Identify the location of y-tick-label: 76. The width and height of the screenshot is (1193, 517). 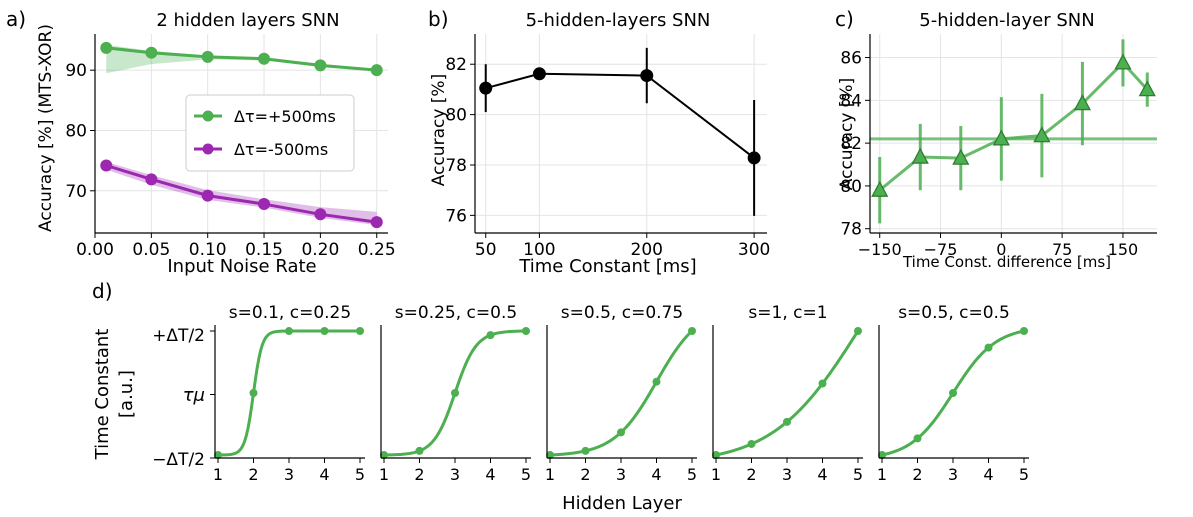
(456, 216).